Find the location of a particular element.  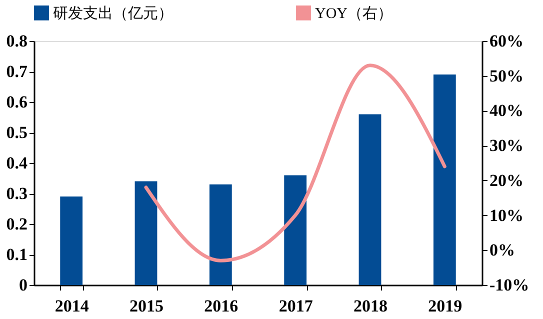

x-tick-label: 2018 is located at coordinates (371, 306).